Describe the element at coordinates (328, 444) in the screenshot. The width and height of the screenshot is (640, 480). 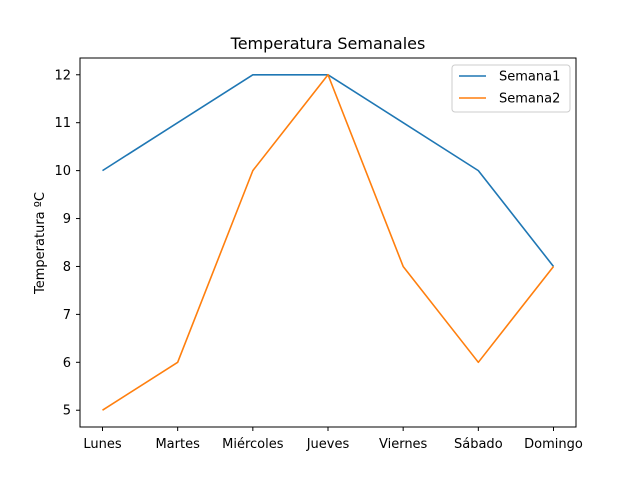
I see `x-tick-label: Jueves` at that location.